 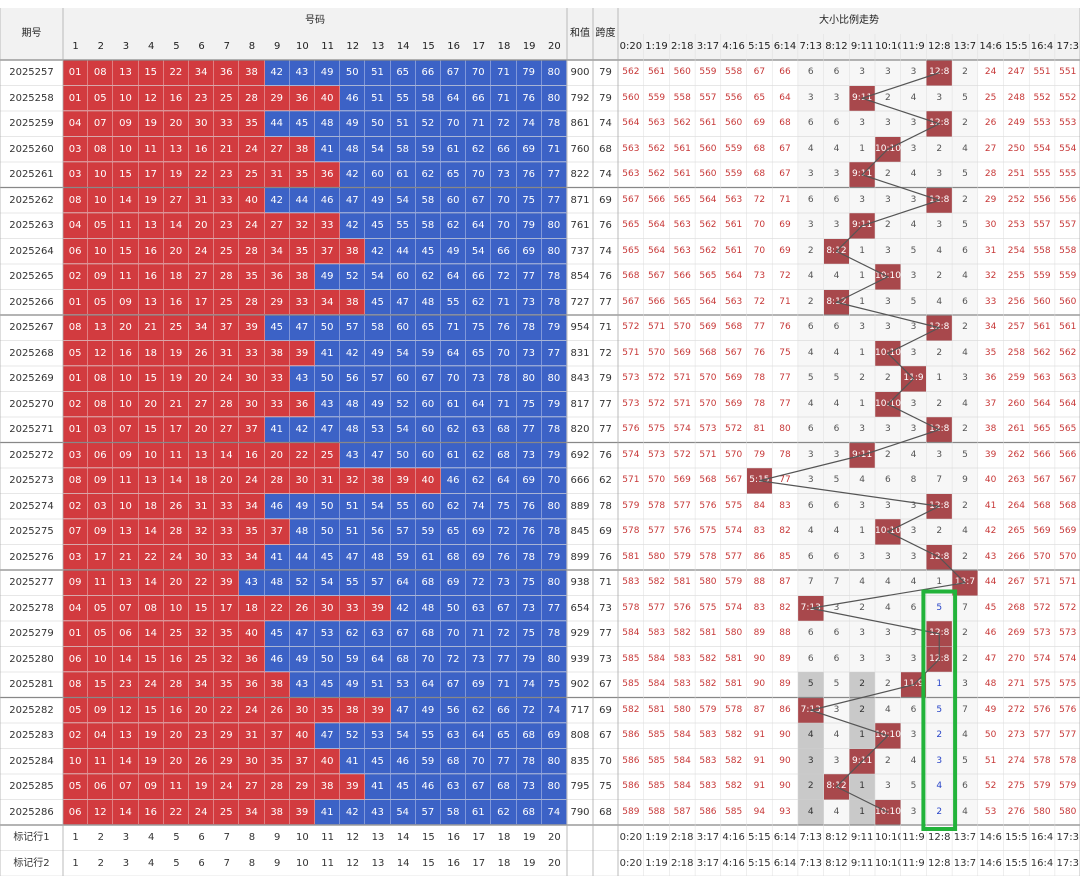 I want to click on number-ball: 01, so click(x=76, y=98).